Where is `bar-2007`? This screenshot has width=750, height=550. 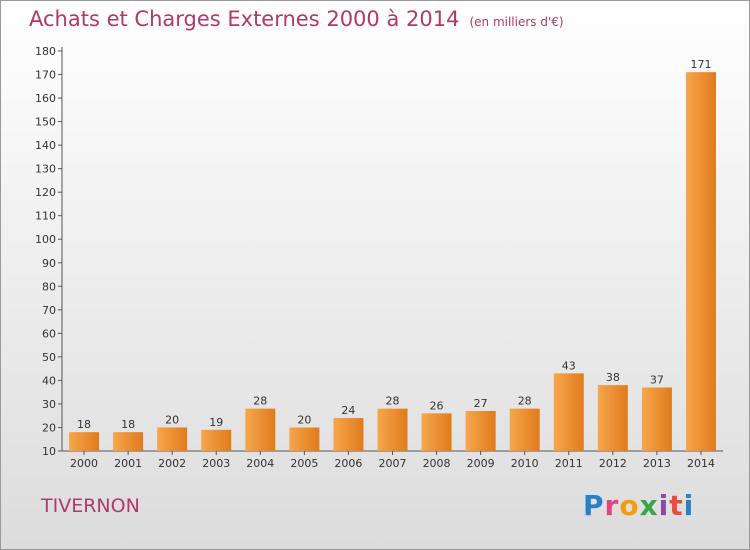 bar-2007 is located at coordinates (392, 429).